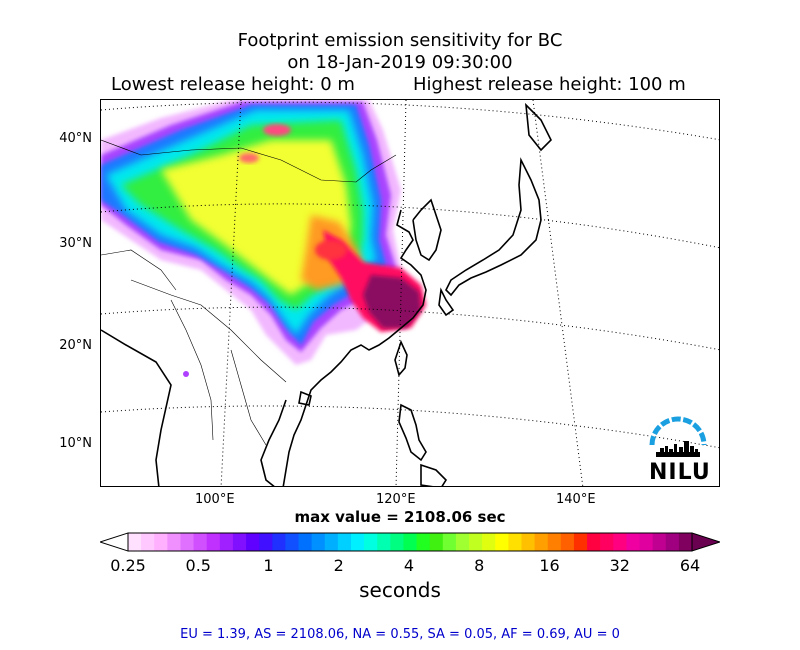 The height and width of the screenshot is (650, 800). I want to click on parallel-10n, so click(410, 427).